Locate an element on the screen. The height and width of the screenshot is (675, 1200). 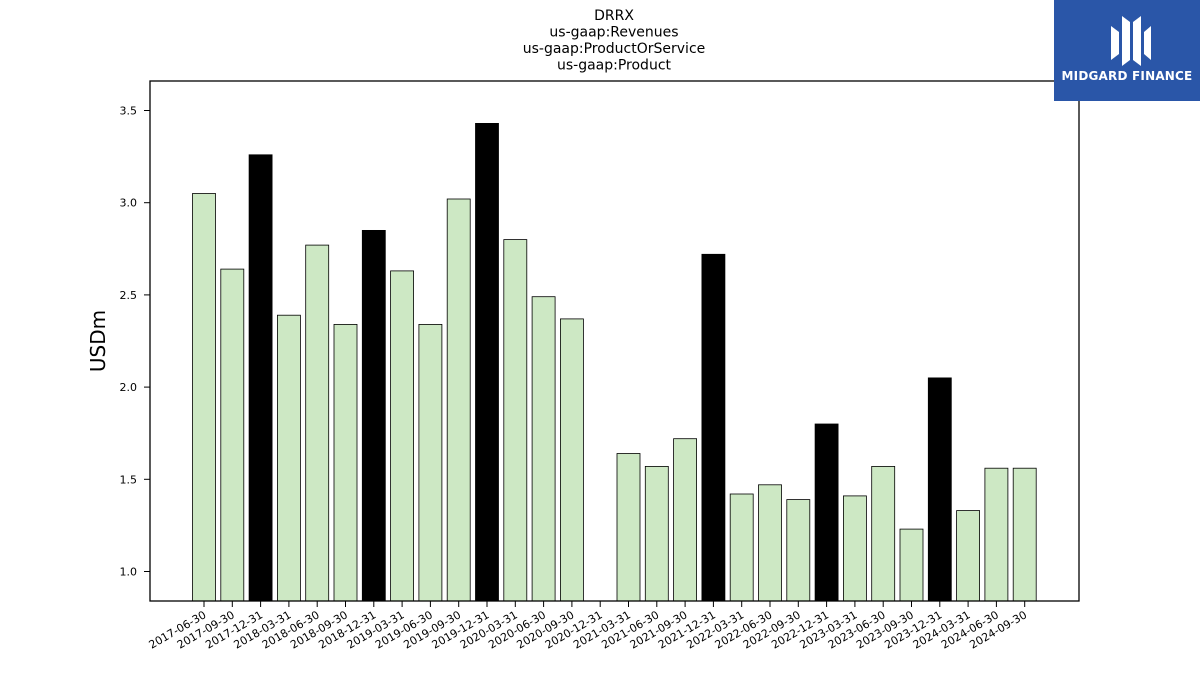
y-tick-label: 1.5 is located at coordinates (129, 479).